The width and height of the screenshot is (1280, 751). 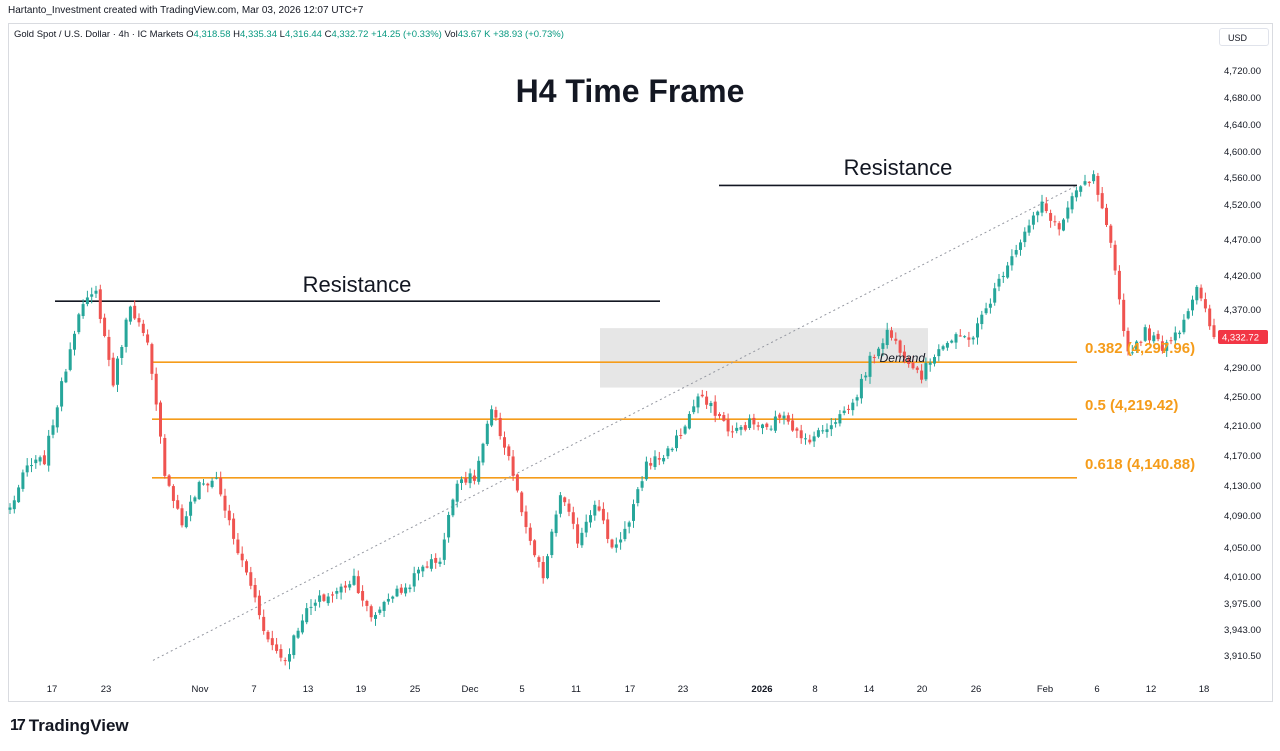 What do you see at coordinates (922, 689) in the screenshot?
I see `time-tick-label: 20` at bounding box center [922, 689].